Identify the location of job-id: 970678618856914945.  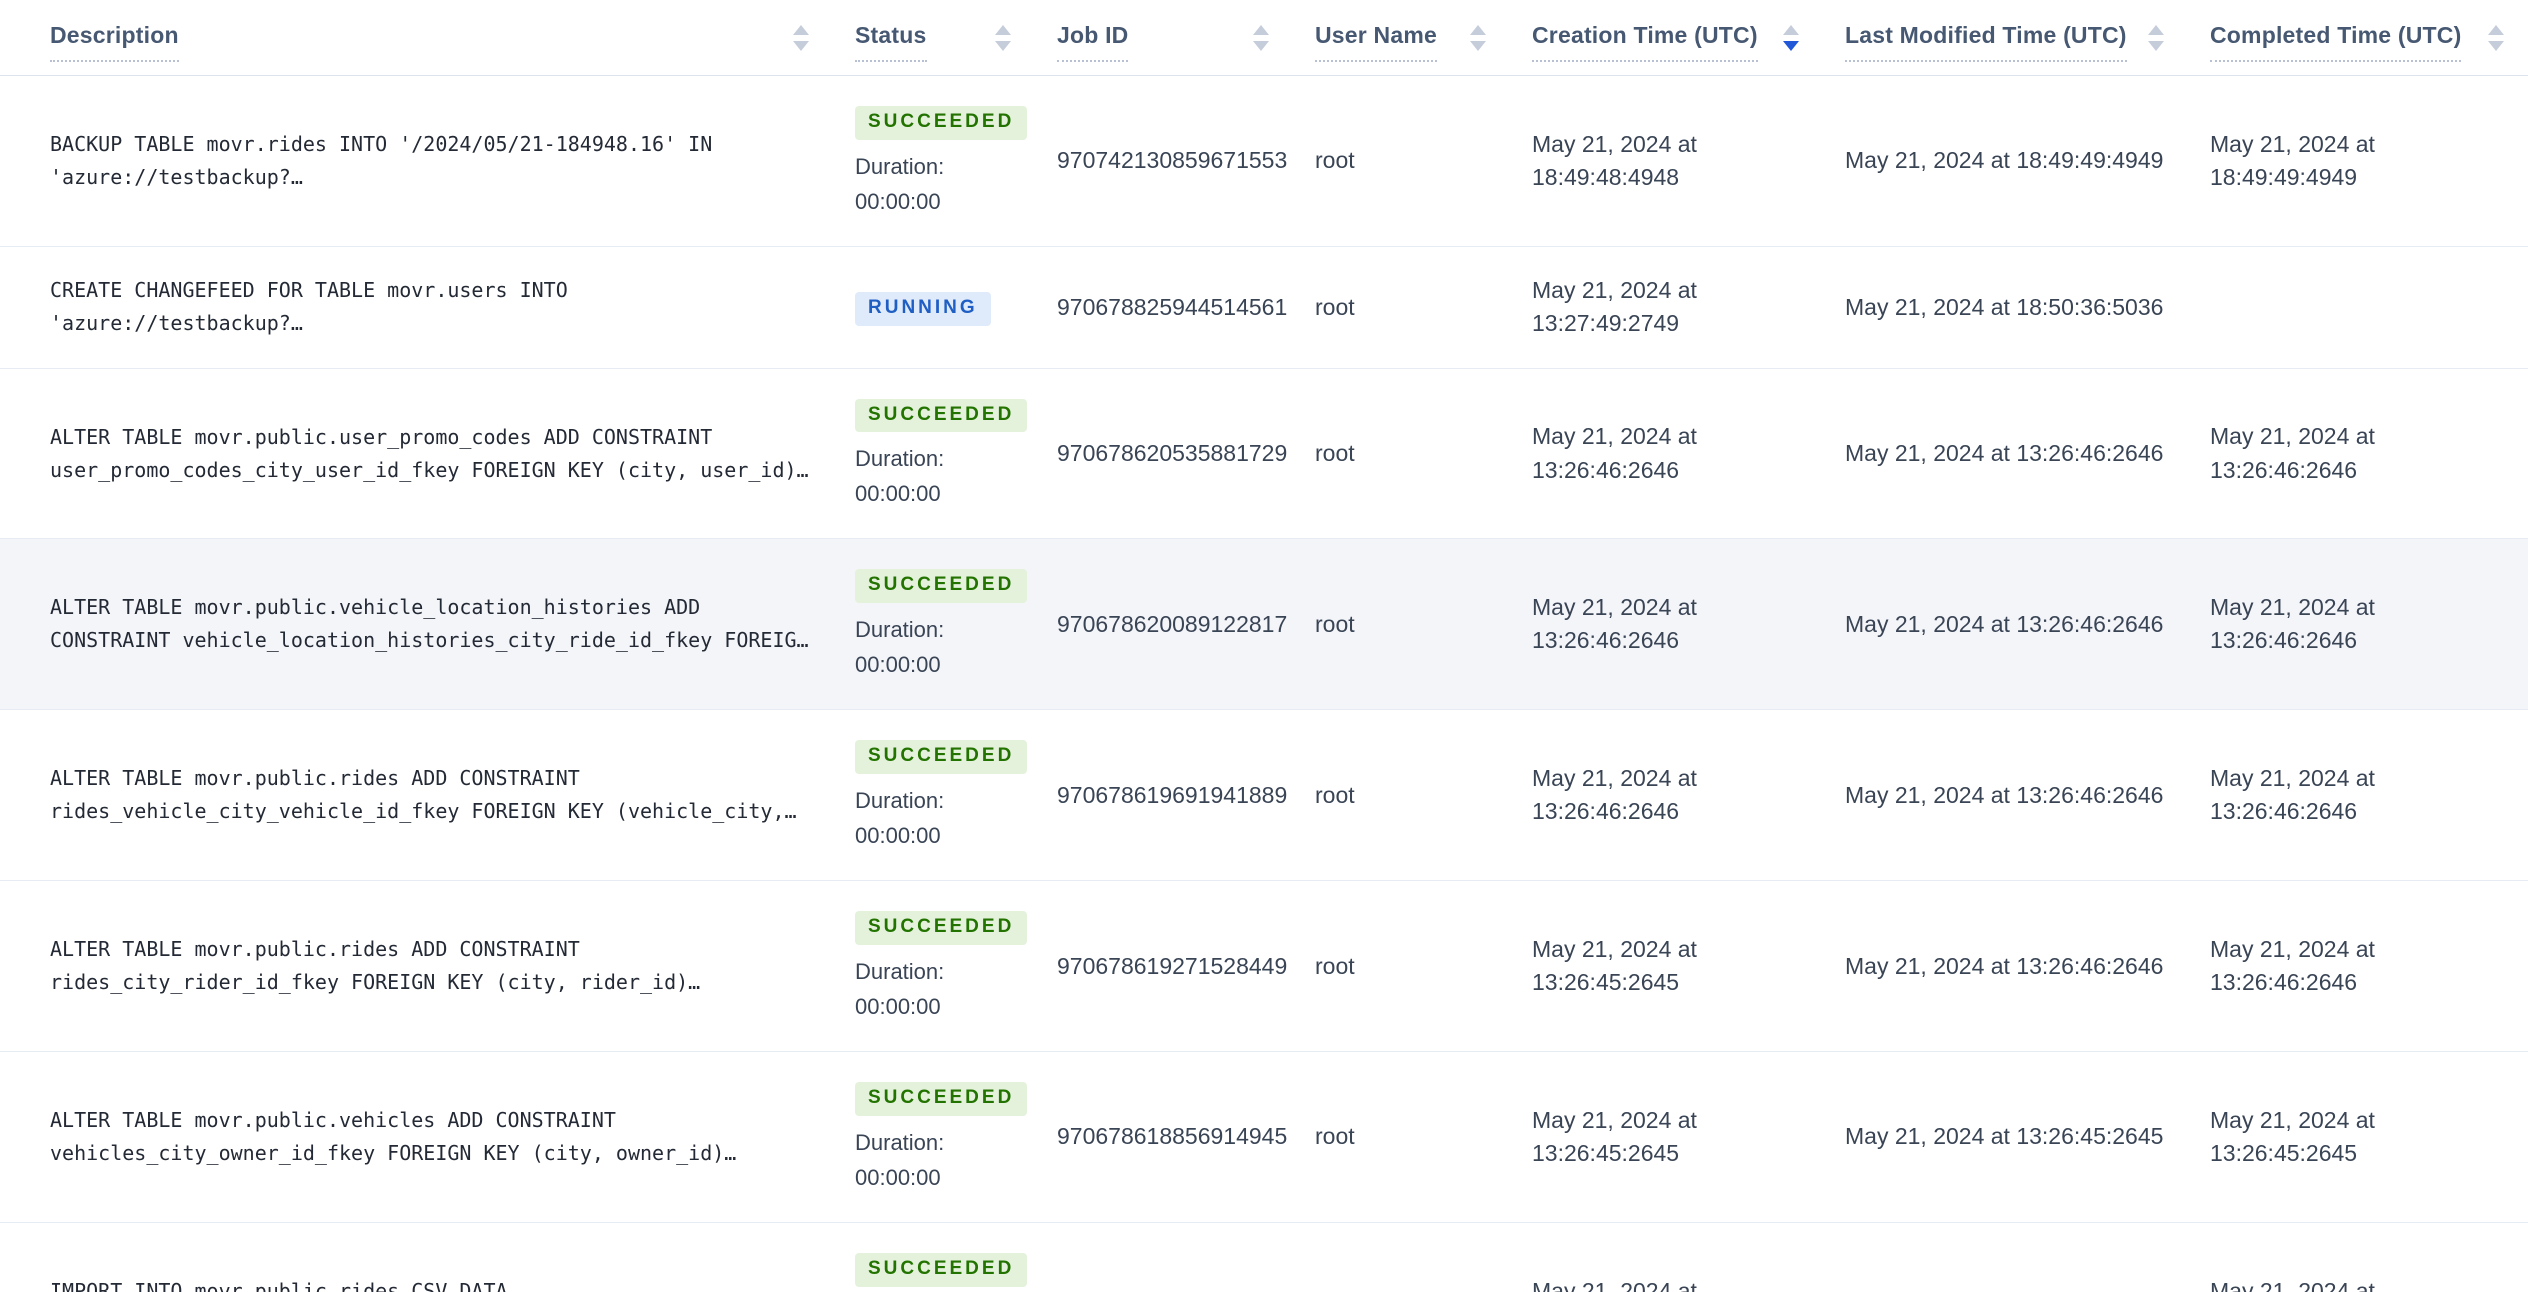
(1172, 1136).